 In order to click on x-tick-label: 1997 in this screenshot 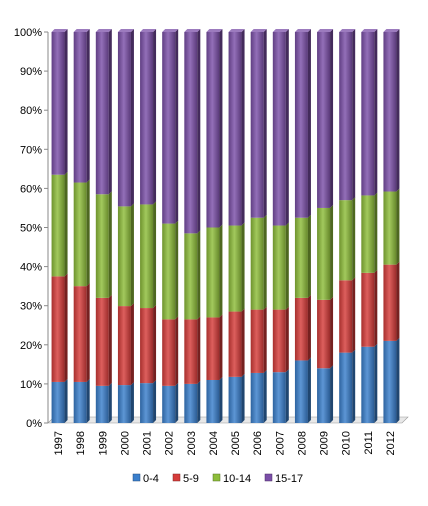, I will do `click(59, 443)`.